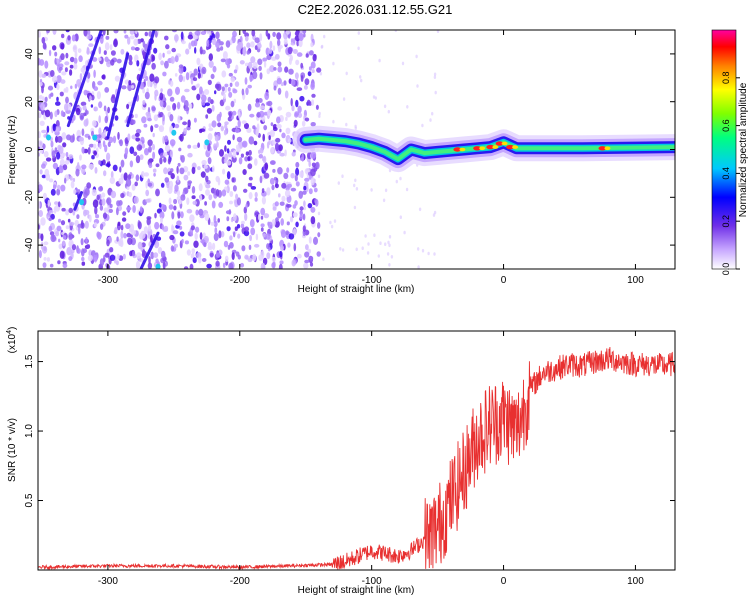 The image size is (750, 600). What do you see at coordinates (29, 197) in the screenshot?
I see `spectrogram-y-tick-label: -20` at bounding box center [29, 197].